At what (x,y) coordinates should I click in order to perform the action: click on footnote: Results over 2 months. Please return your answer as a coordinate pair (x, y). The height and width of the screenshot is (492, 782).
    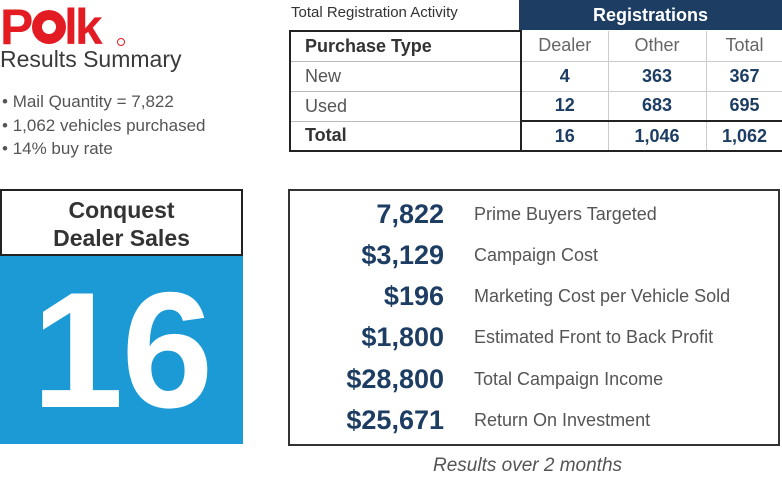
    Looking at the image, I should click on (528, 465).